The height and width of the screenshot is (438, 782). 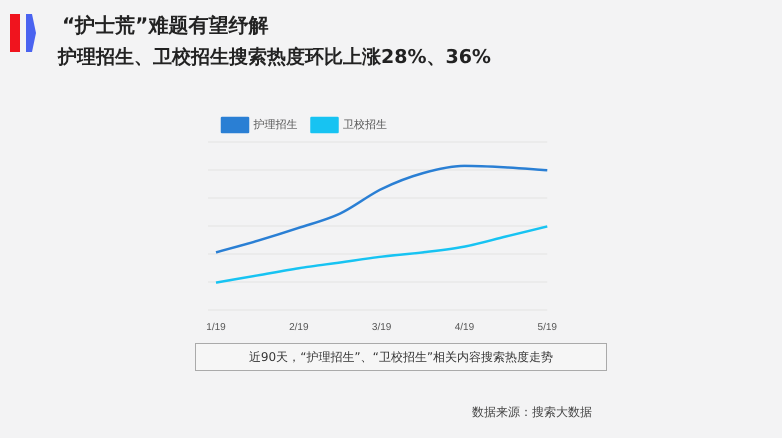 What do you see at coordinates (299, 327) in the screenshot?
I see `x-tick-label: 2/19` at bounding box center [299, 327].